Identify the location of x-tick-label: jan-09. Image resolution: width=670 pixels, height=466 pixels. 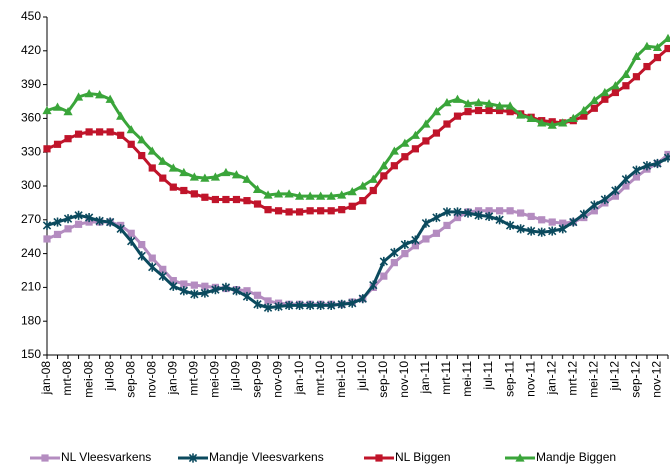
(172, 378).